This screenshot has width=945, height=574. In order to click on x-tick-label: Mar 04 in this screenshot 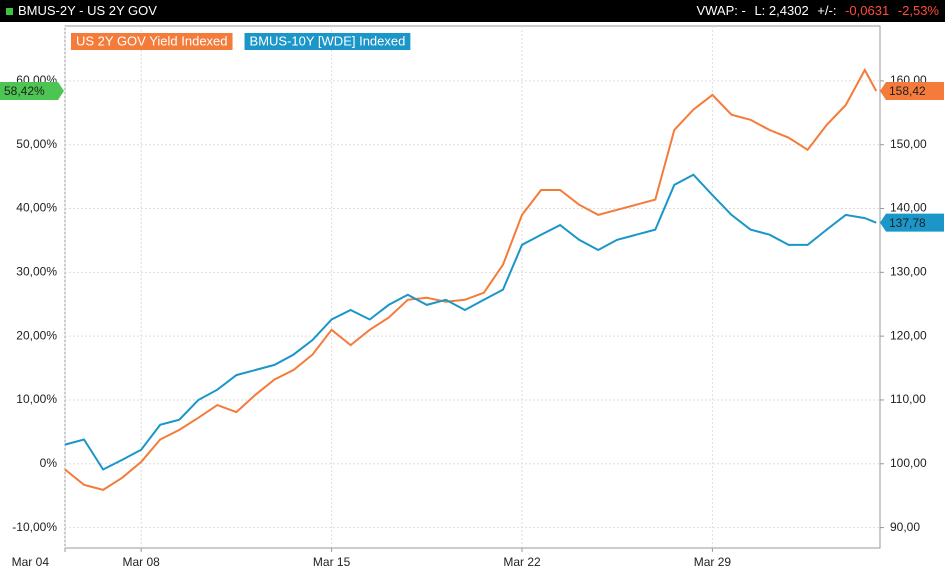, I will do `click(31, 562)`.